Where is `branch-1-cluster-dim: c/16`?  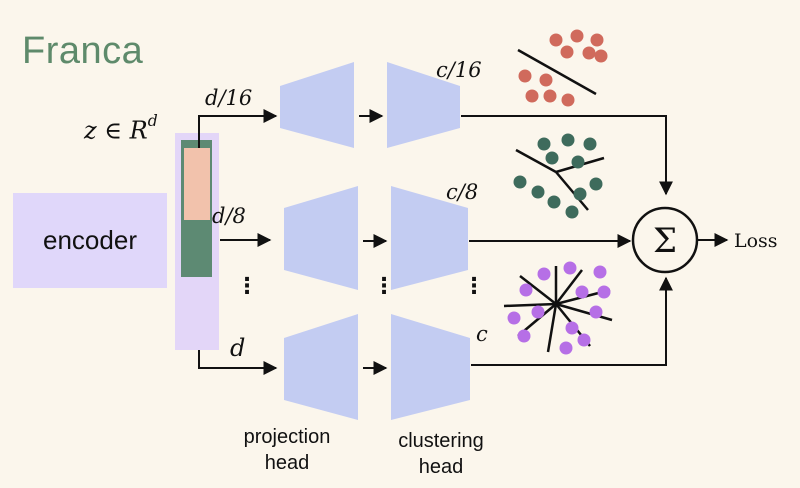 branch-1-cluster-dim: c/16 is located at coordinates (459, 70).